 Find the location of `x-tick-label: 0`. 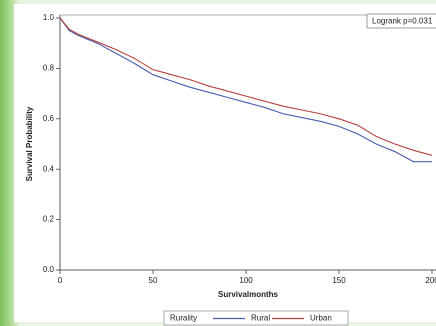

x-tick-label: 0 is located at coordinates (60, 280).